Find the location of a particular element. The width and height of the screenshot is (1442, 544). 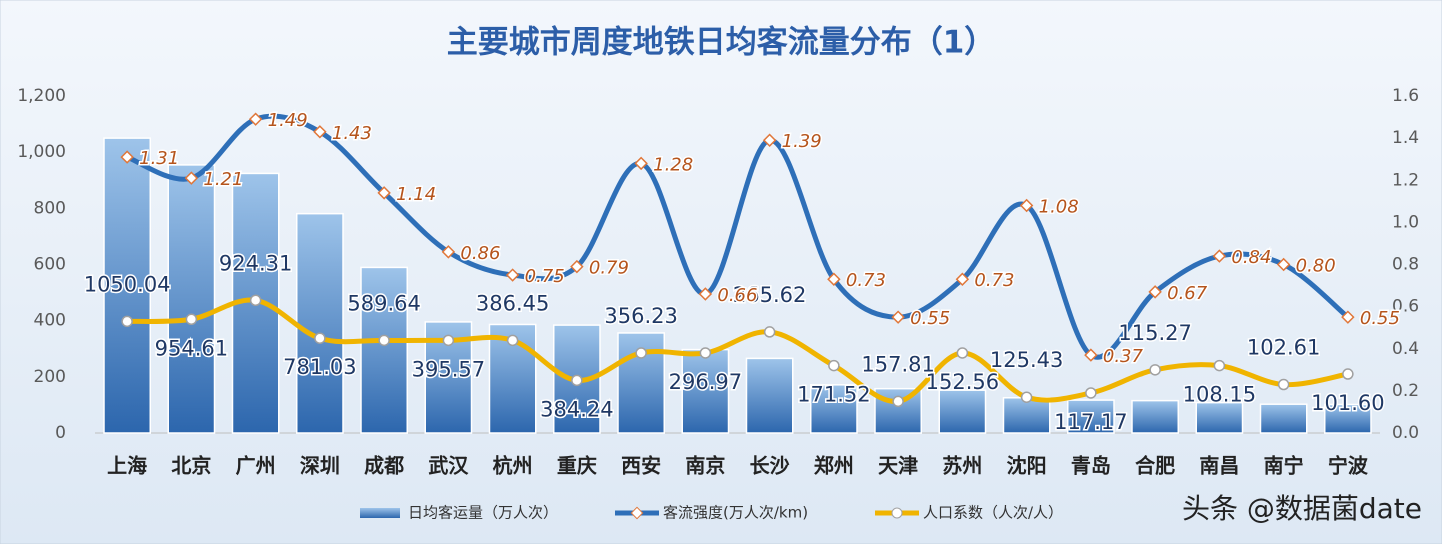

line-value-label: 0.55 is located at coordinates (1380, 318).